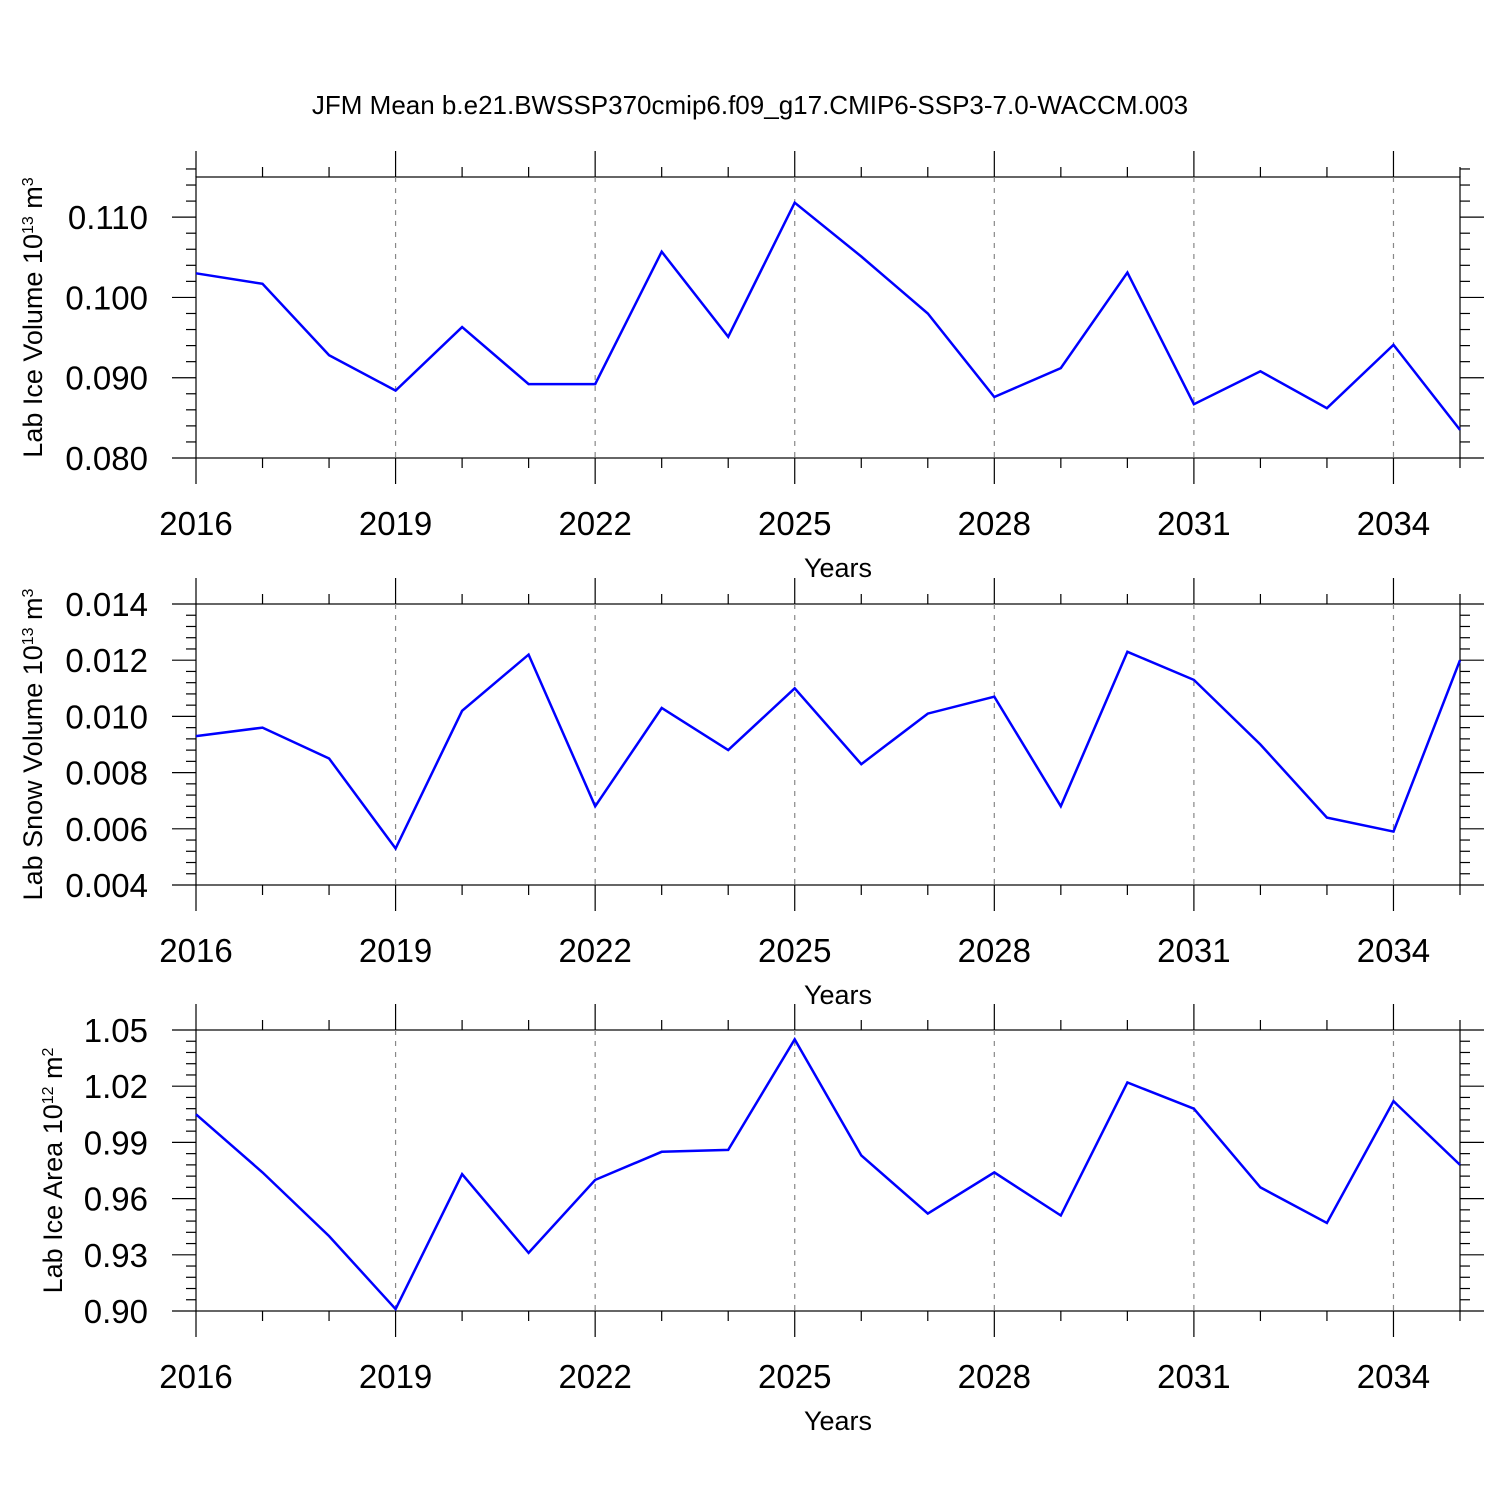 The width and height of the screenshot is (1500, 1500). I want to click on y-axis-label: Lab Ice Volume 1013 m3, so click(33, 317).